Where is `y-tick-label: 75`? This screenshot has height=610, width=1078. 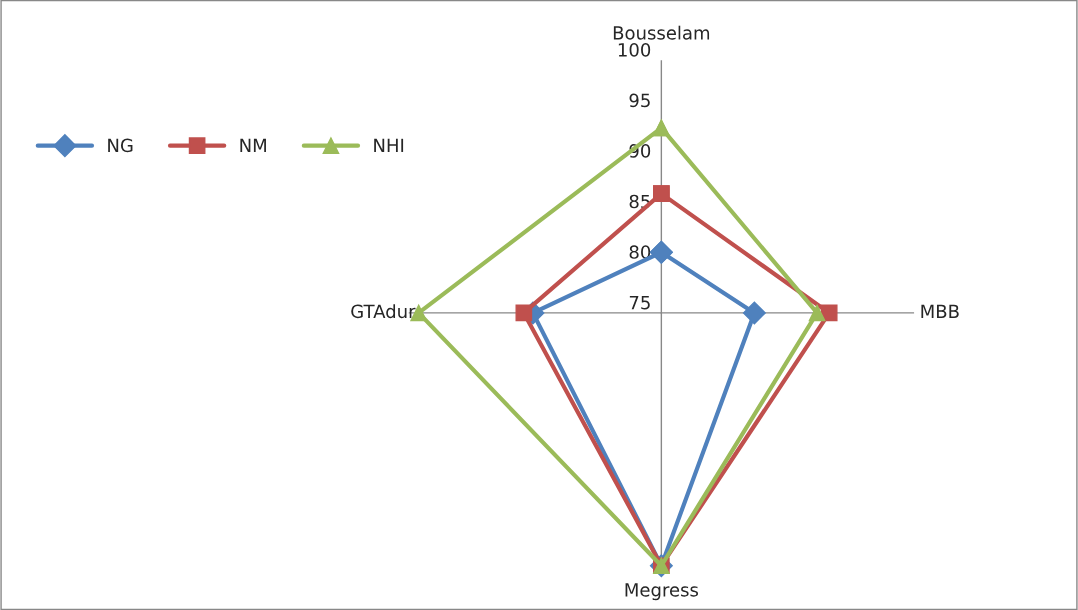
y-tick-label: 75 is located at coordinates (639, 303).